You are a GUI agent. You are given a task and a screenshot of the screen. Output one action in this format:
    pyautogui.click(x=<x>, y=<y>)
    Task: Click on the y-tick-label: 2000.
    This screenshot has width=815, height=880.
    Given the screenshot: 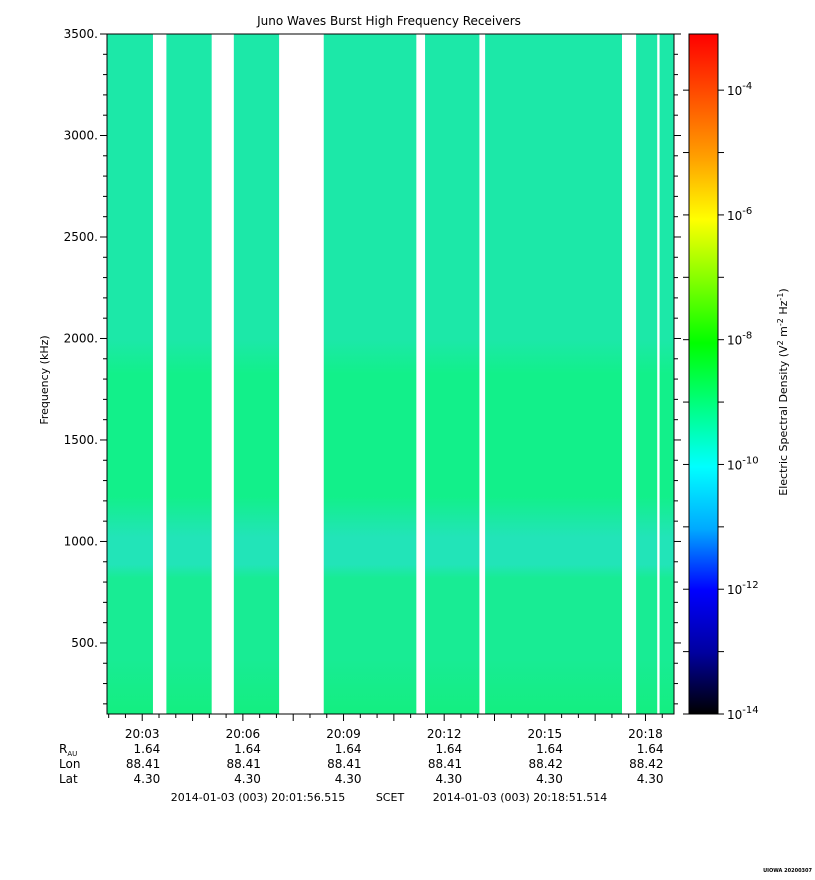 What is the action you would take?
    pyautogui.click(x=81, y=338)
    